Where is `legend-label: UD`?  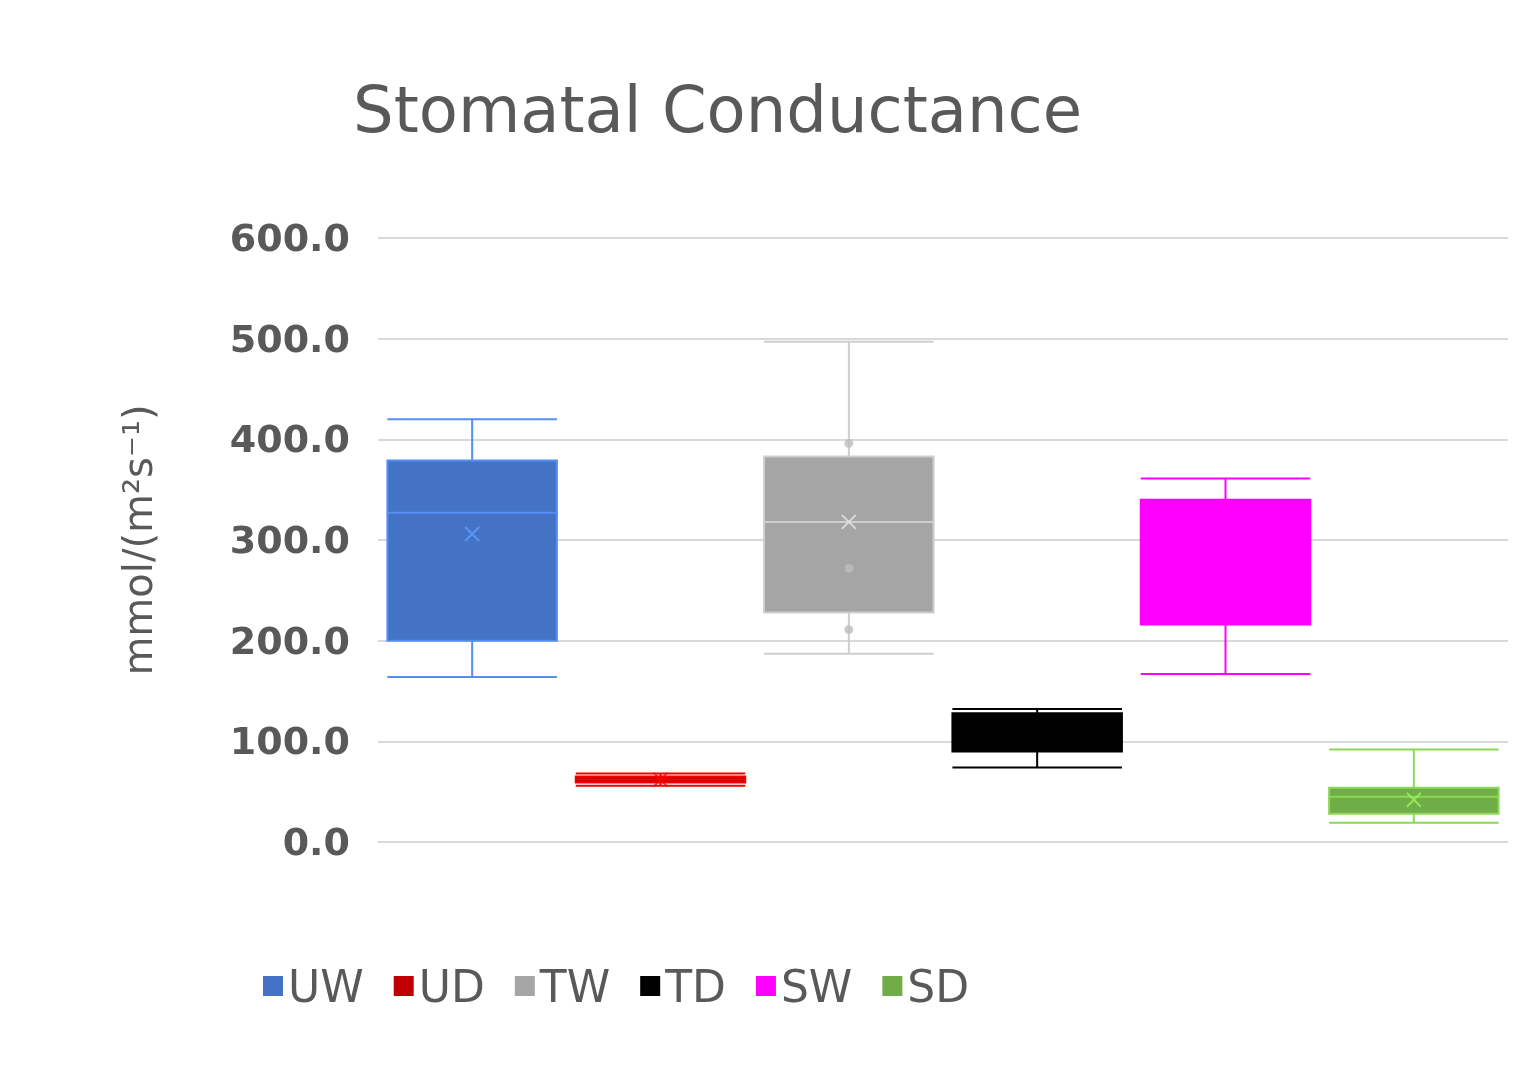 legend-label: UD is located at coordinates (451, 986).